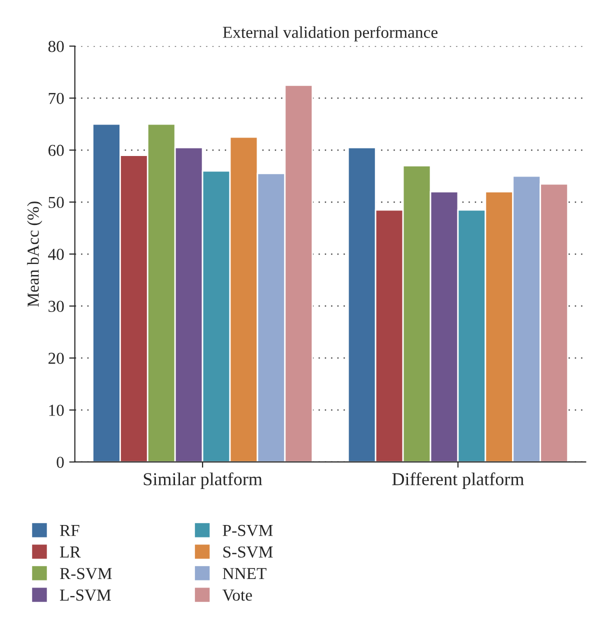  What do you see at coordinates (85, 595) in the screenshot?
I see `legend-label: L-SVM` at bounding box center [85, 595].